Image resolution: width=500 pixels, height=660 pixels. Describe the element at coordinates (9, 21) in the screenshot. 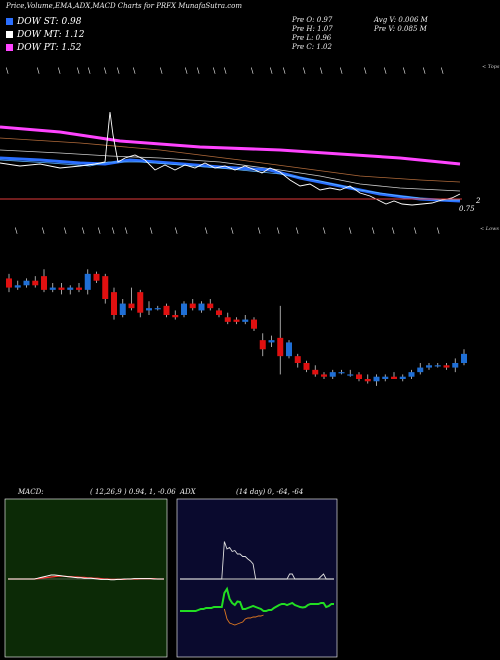

I see `legend-swatch-st` at that location.